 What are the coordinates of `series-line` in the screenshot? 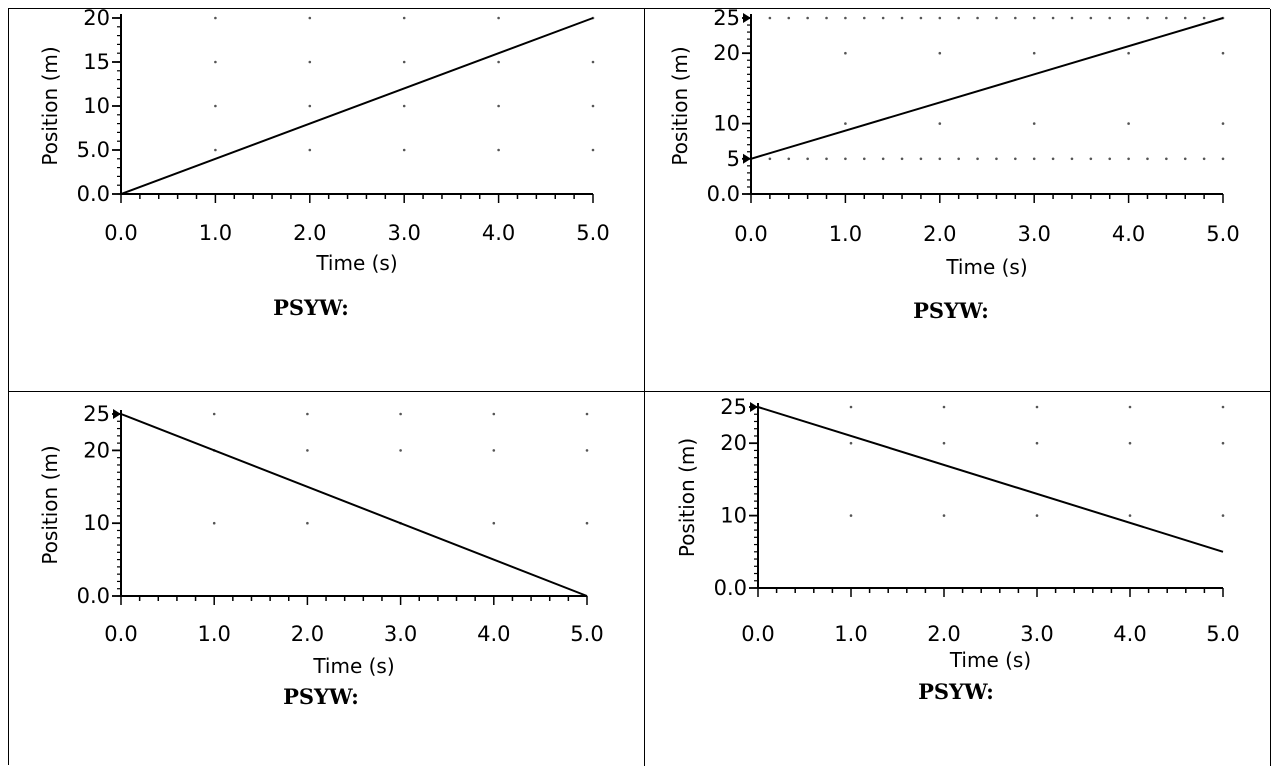 It's located at (354, 505).